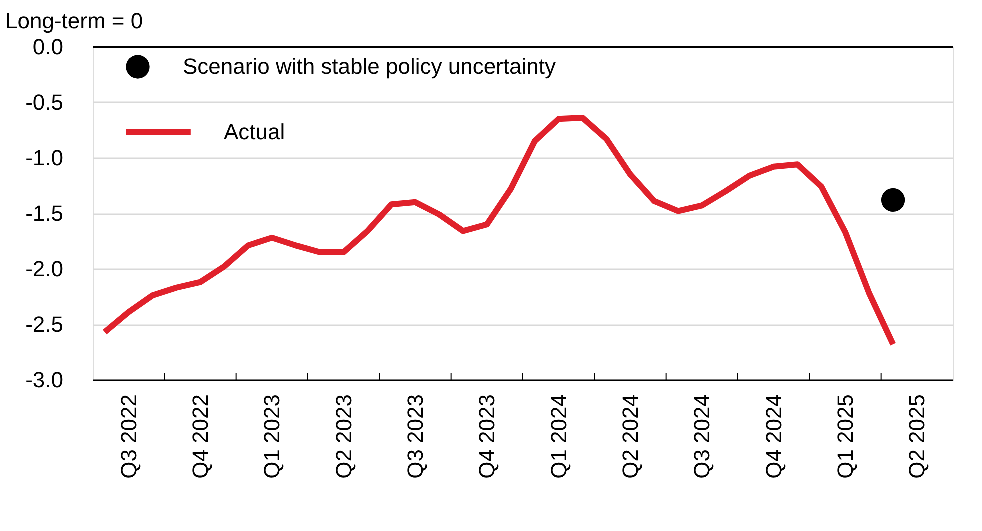  I want to click on x-tick-label: Q4 2022, so click(200, 436).